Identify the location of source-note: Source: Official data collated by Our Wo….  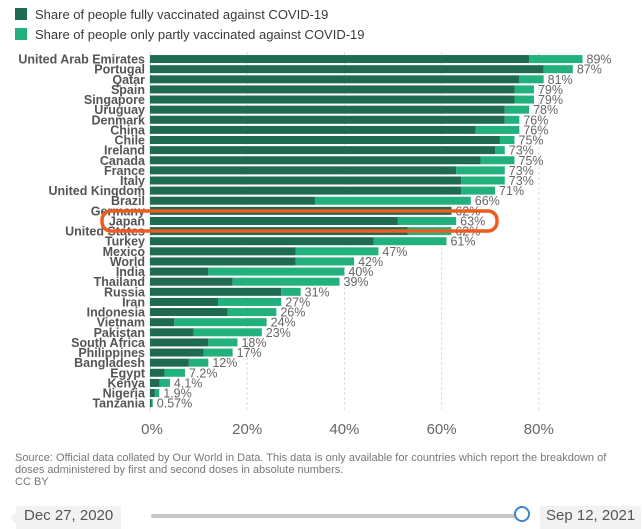
(315, 470).